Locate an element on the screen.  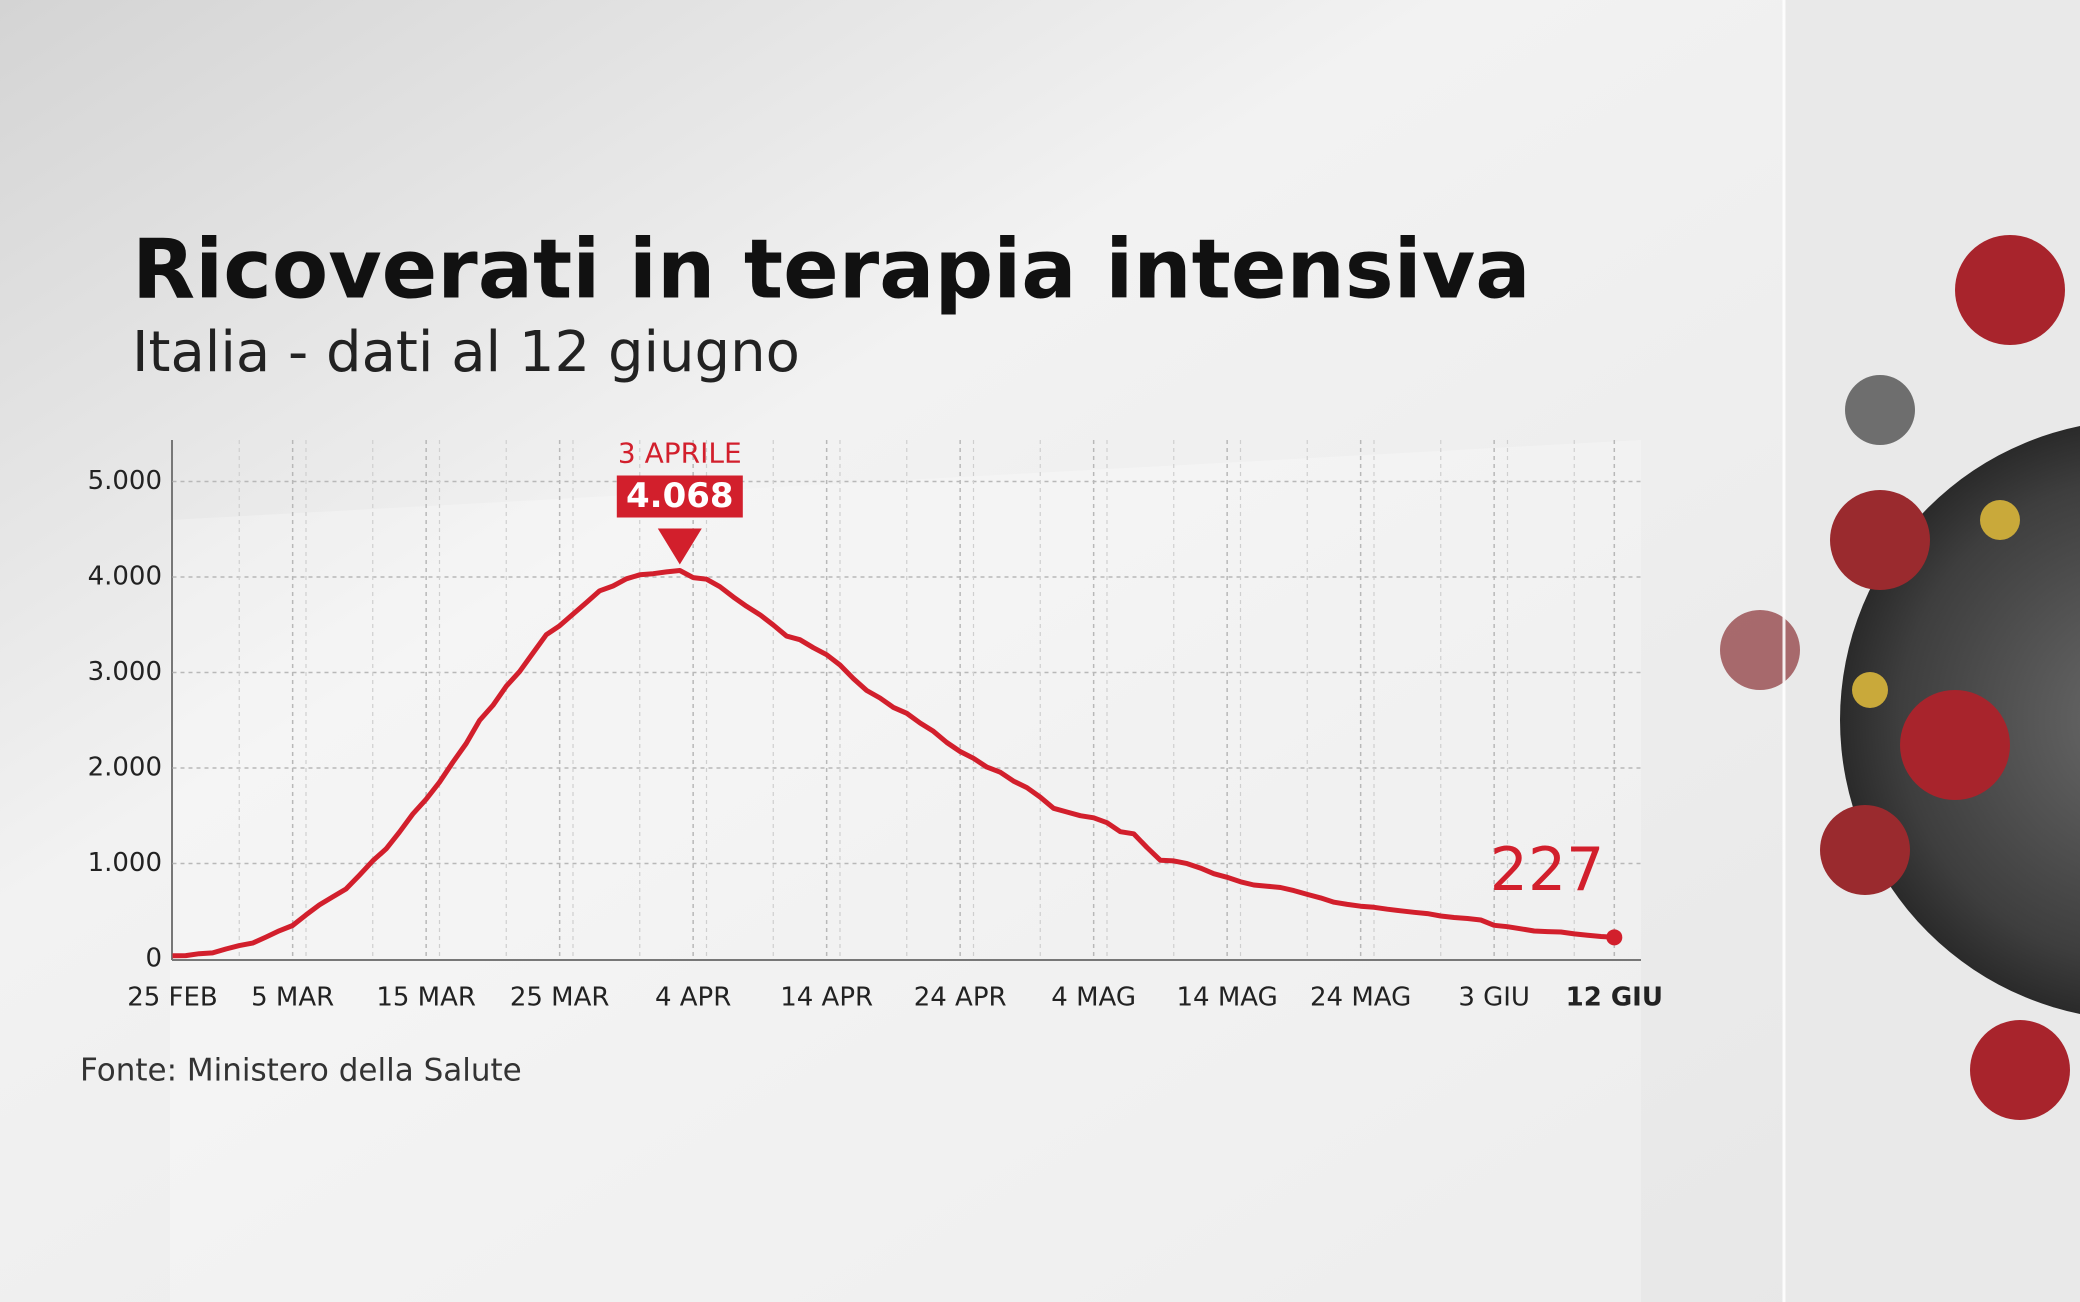
x-tick-label: 25 FEB is located at coordinates (172, 998).